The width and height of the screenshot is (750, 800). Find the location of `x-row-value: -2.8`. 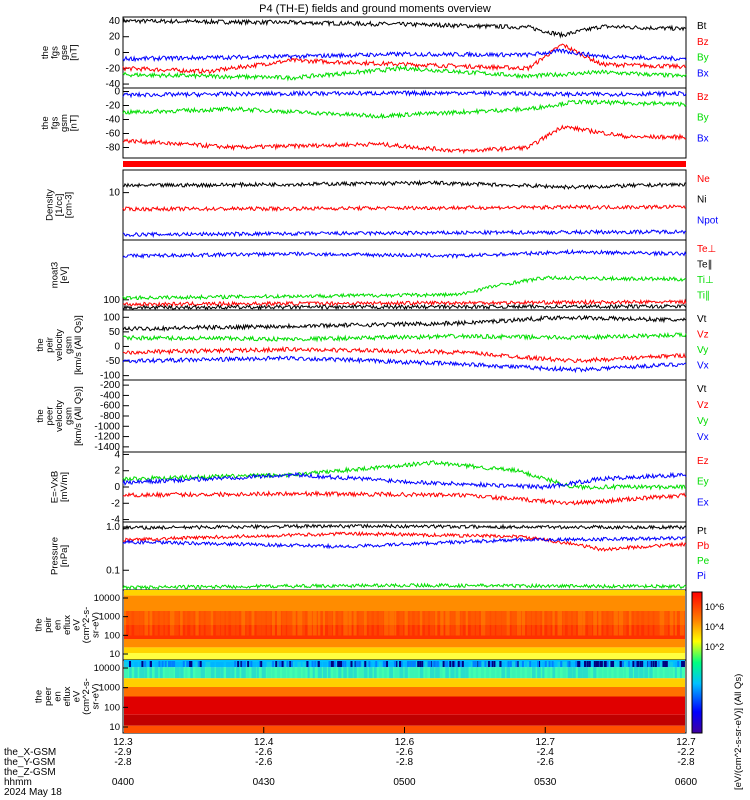

x-row-value: -2.8 is located at coordinates (405, 762).